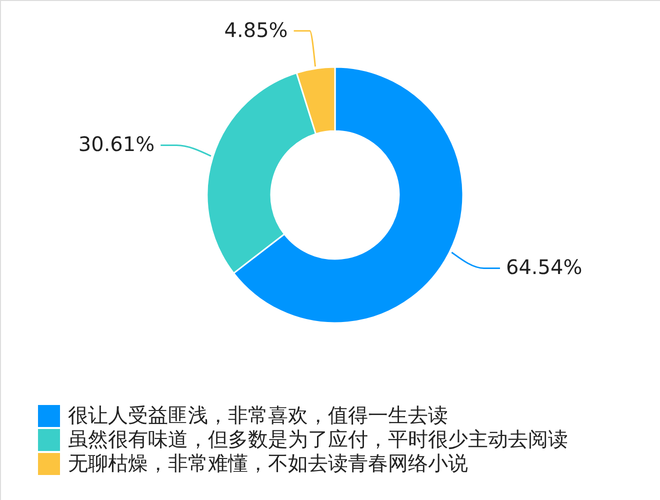 The image size is (660, 500). Describe the element at coordinates (544, 267) in the screenshot. I see `data-label: 64.54%` at that location.